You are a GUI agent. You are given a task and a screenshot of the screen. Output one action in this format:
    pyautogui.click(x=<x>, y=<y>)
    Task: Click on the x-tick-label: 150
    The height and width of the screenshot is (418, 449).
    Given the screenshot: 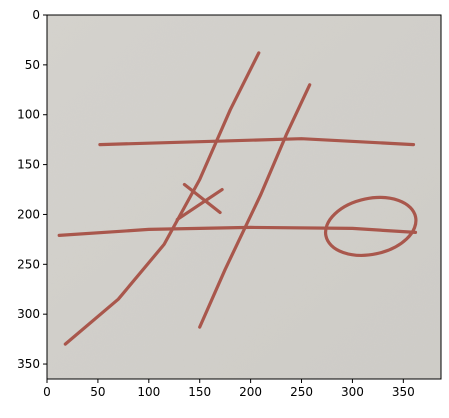 What is the action you would take?
    pyautogui.click(x=199, y=392)
    